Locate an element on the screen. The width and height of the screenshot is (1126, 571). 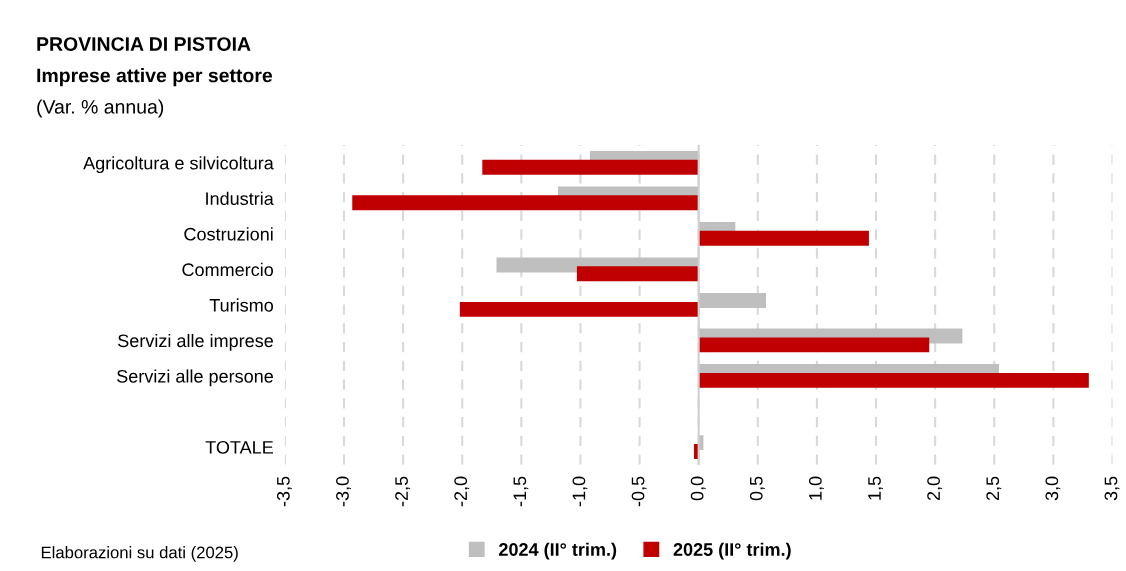
x-tick-label: 2,0 is located at coordinates (935, 488).